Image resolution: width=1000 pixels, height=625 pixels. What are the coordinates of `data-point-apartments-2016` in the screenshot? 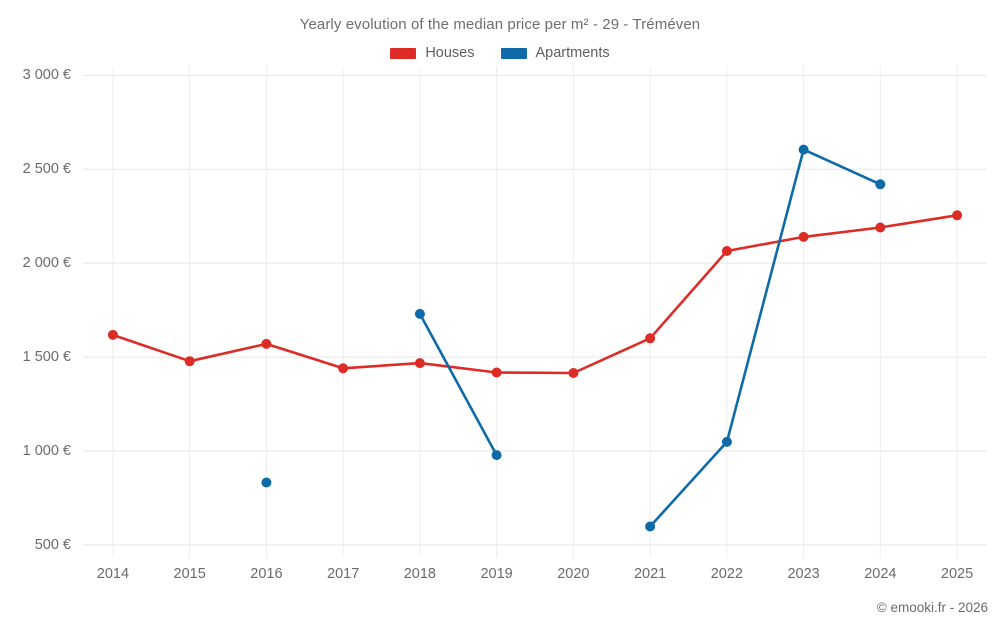 It's located at (266, 482).